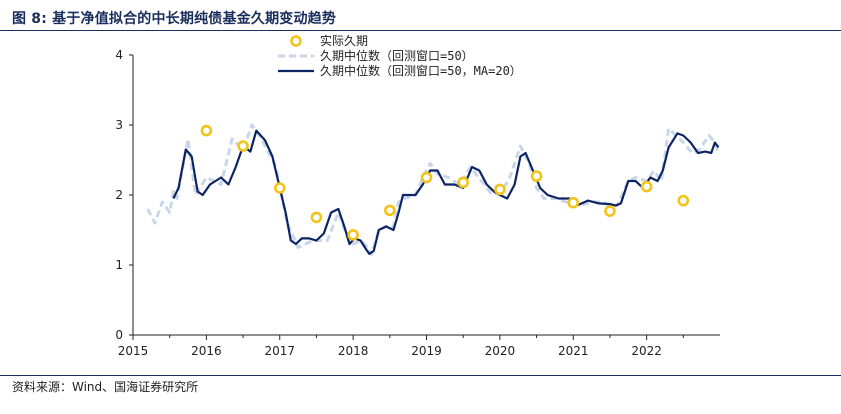 The width and height of the screenshot is (841, 414). I want to click on x-tick-label: 2017, so click(279, 351).